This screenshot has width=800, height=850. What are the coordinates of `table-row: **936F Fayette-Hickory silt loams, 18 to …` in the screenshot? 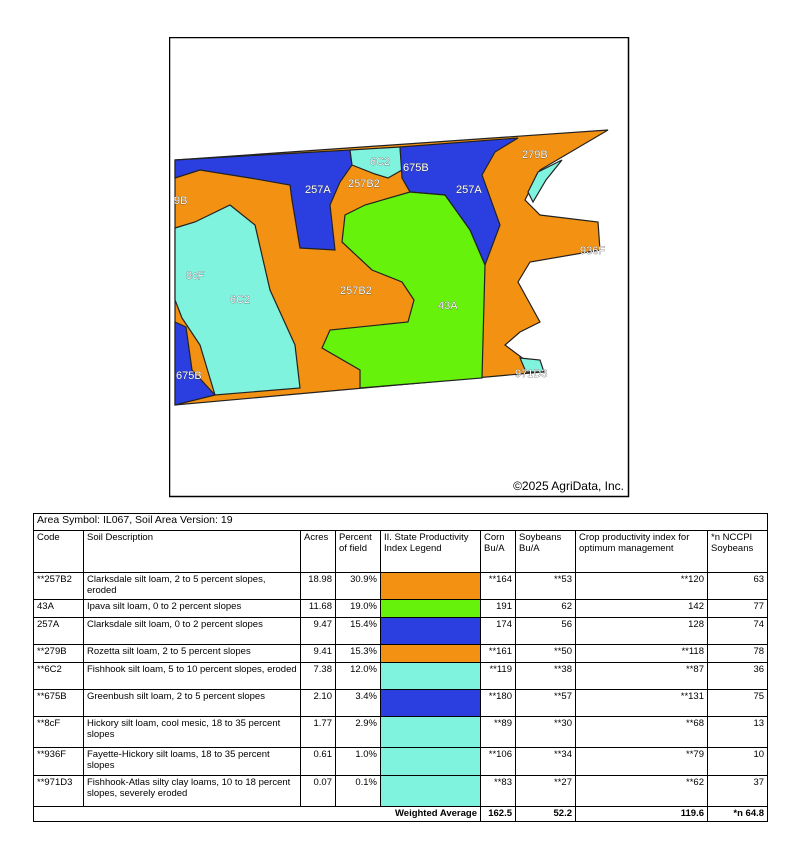 It's located at (401, 761).